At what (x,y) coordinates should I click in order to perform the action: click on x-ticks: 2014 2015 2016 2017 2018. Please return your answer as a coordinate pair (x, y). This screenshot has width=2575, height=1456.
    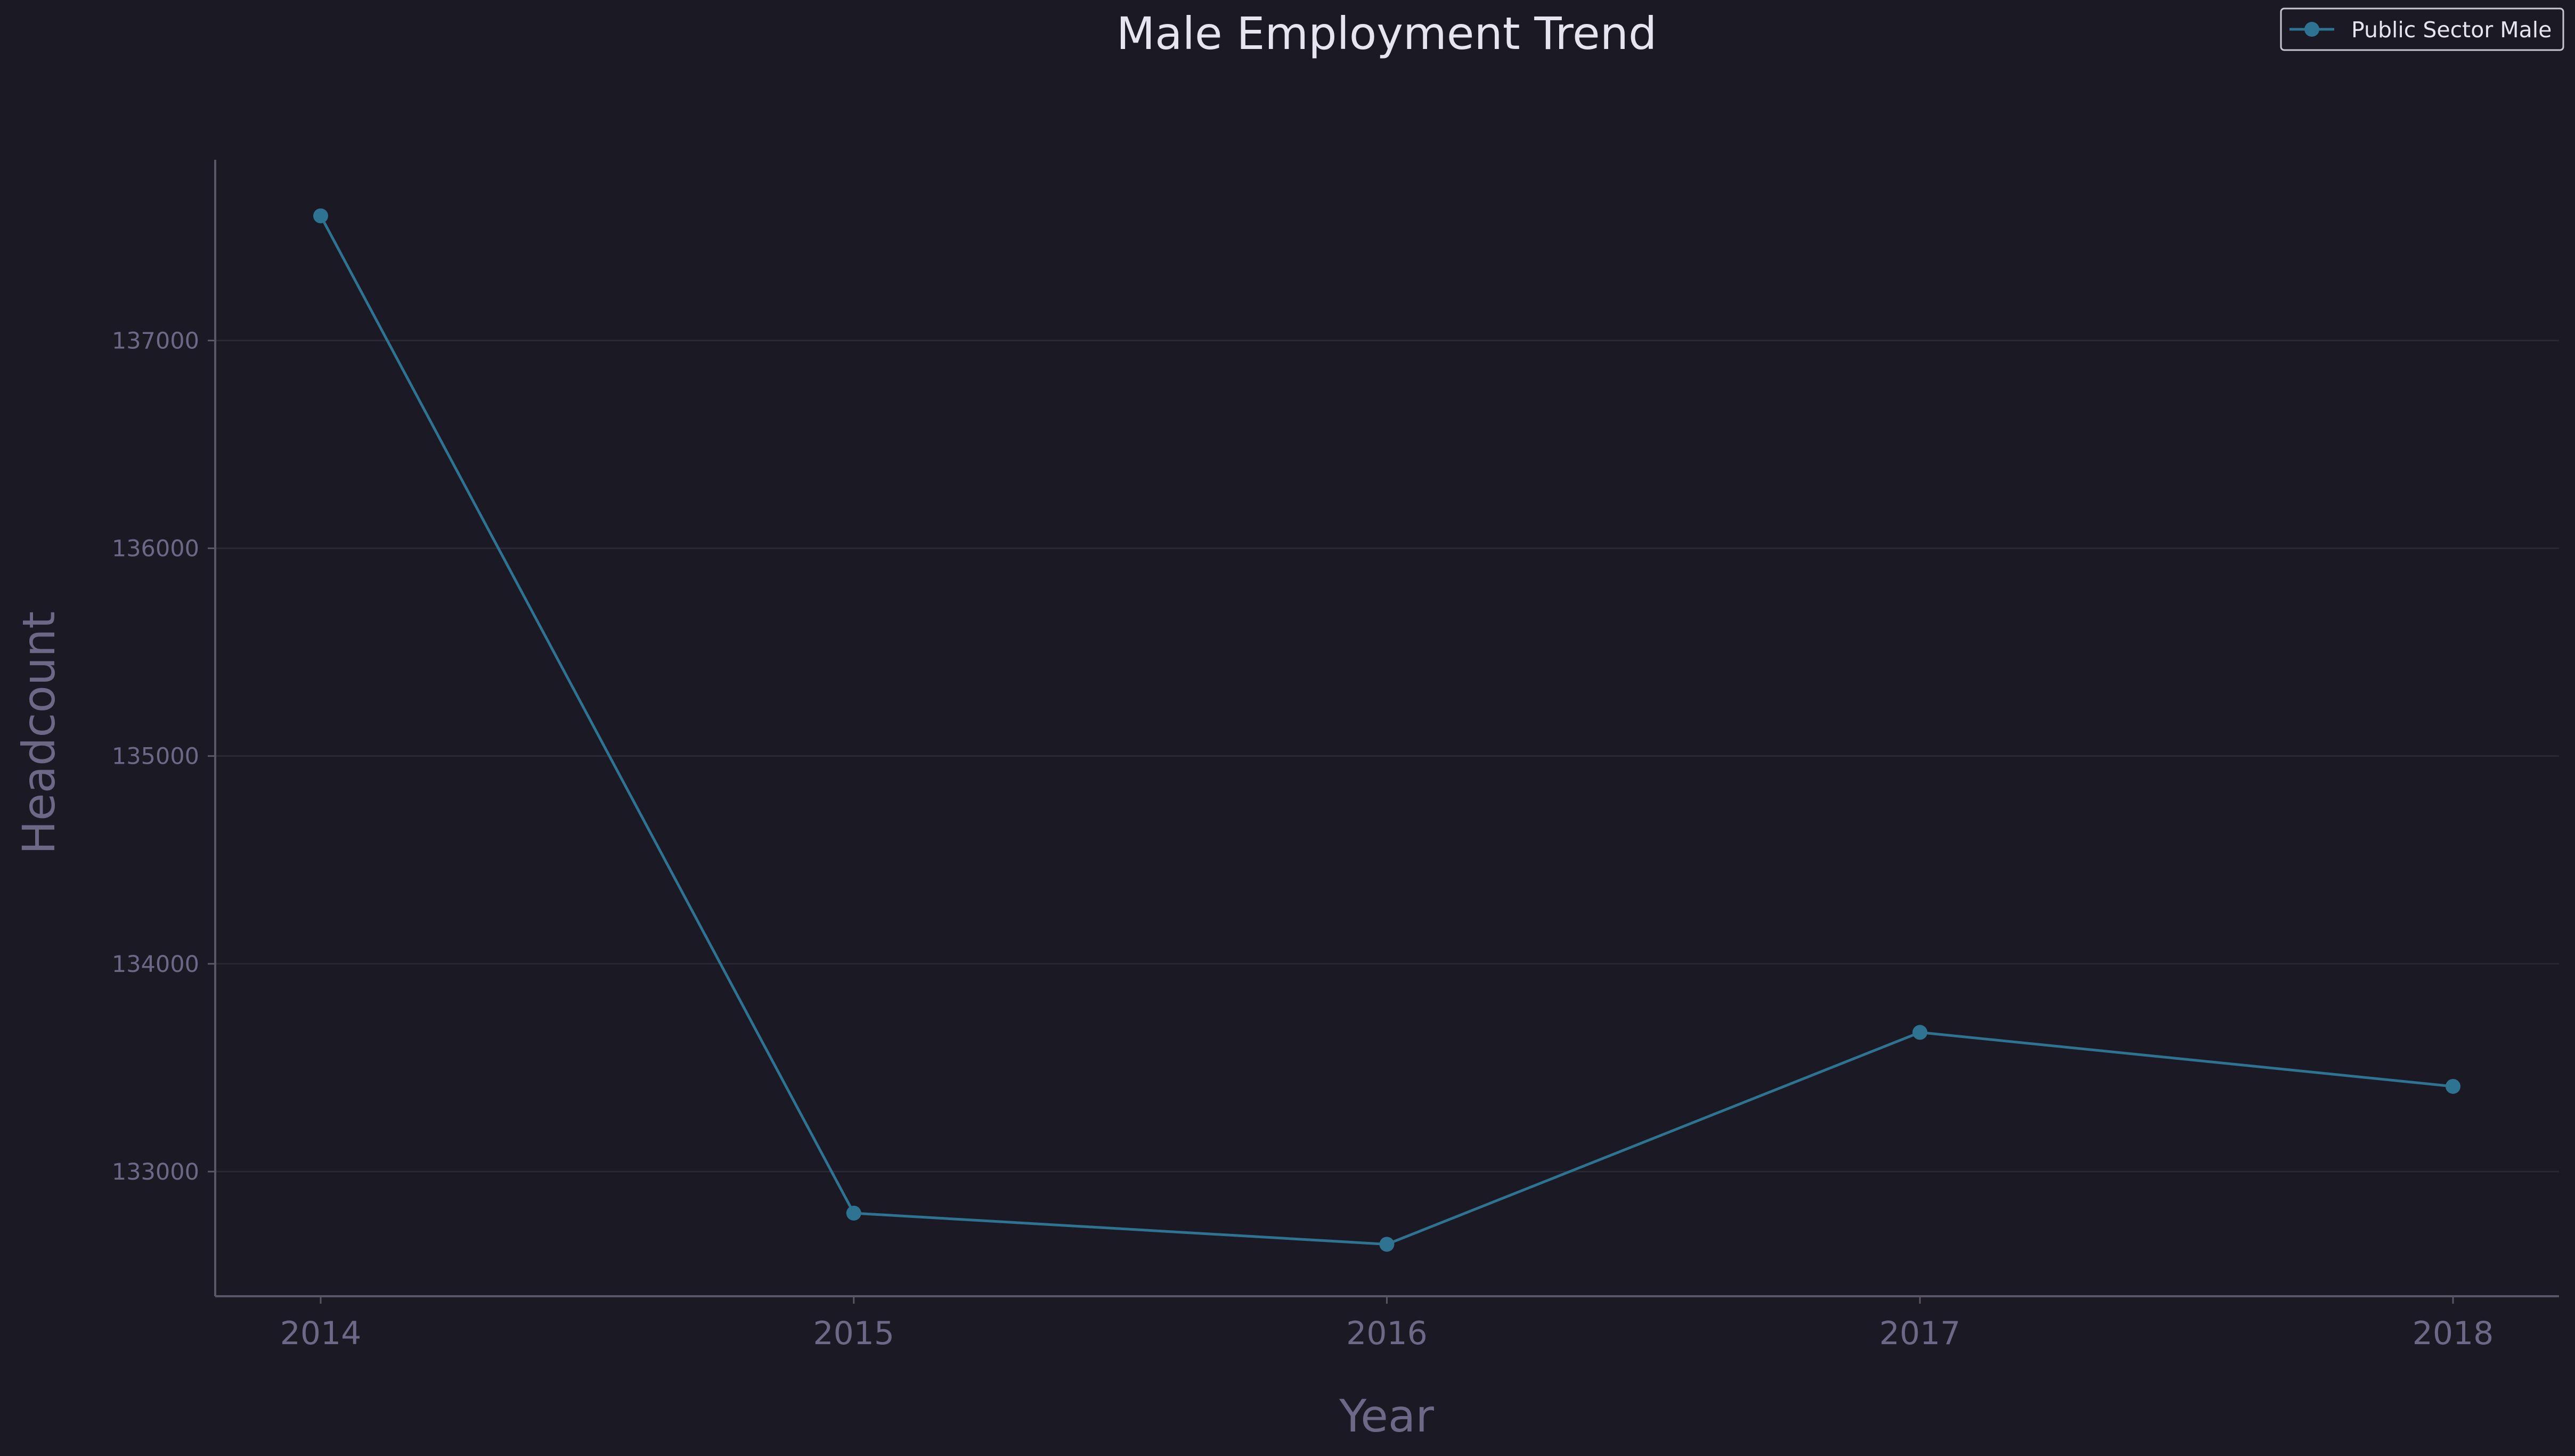
    Looking at the image, I should click on (1387, 1324).